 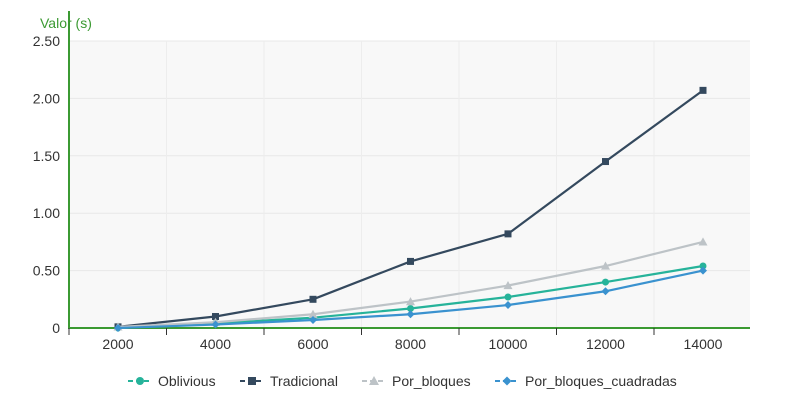 What do you see at coordinates (605, 344) in the screenshot?
I see `x-tick-label: 12000` at bounding box center [605, 344].